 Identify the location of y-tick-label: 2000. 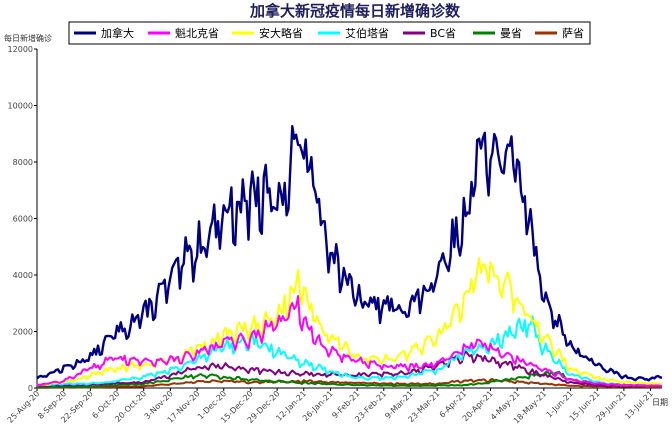
(23, 332).